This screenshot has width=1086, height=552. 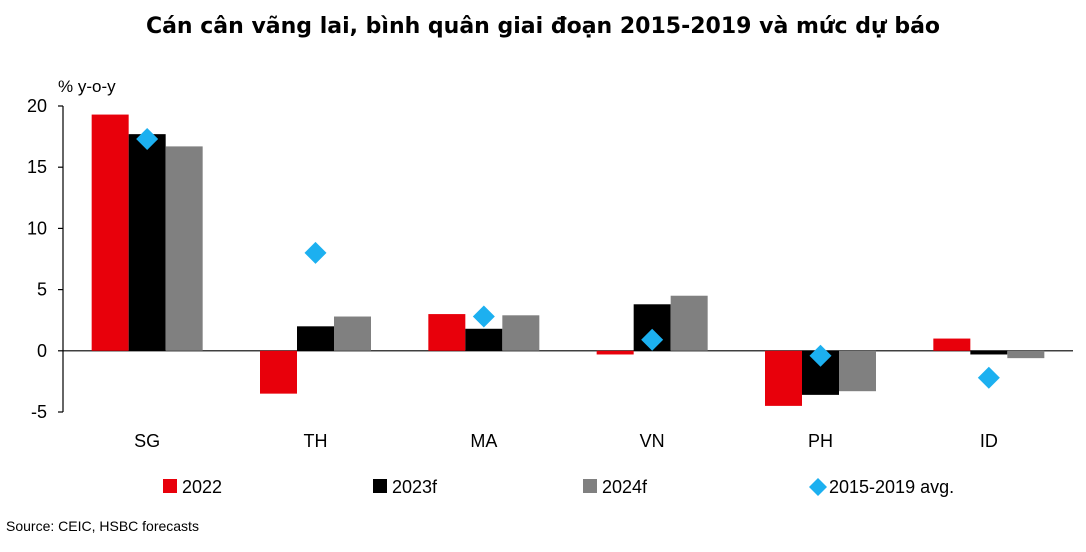 I want to click on x-tick-label: SG, so click(x=147, y=441).